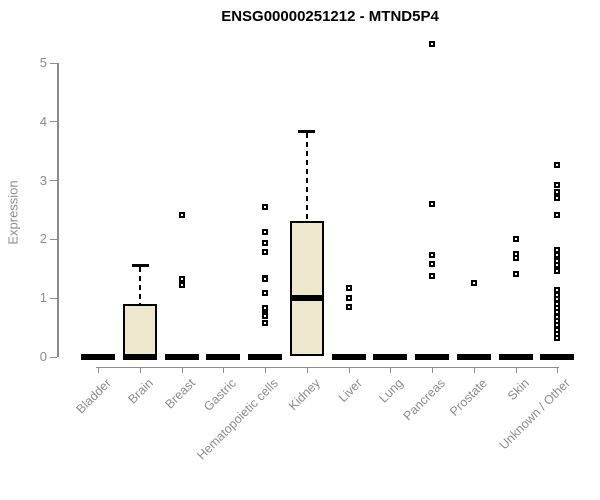 The image size is (600, 500). I want to click on y-axis-tick-label: 1, so click(43, 298).